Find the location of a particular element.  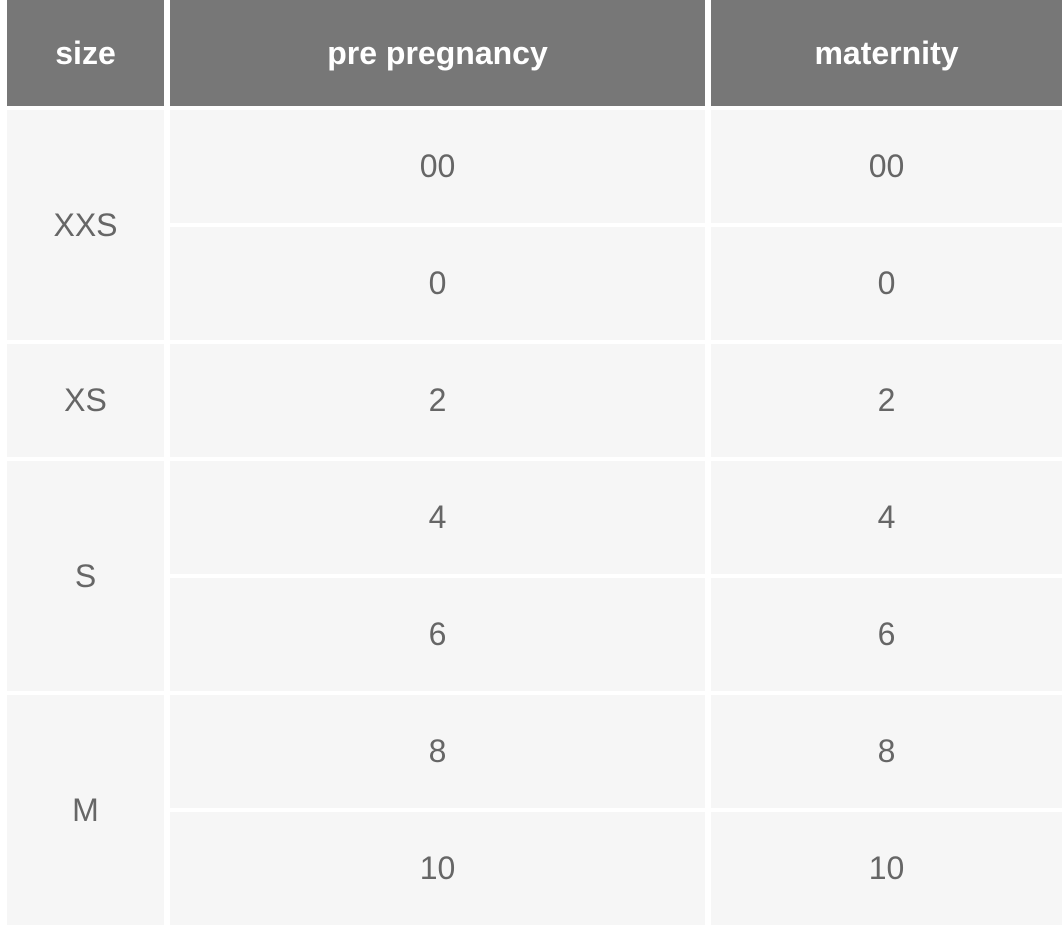

header-cell: maternity is located at coordinates (886, 53).